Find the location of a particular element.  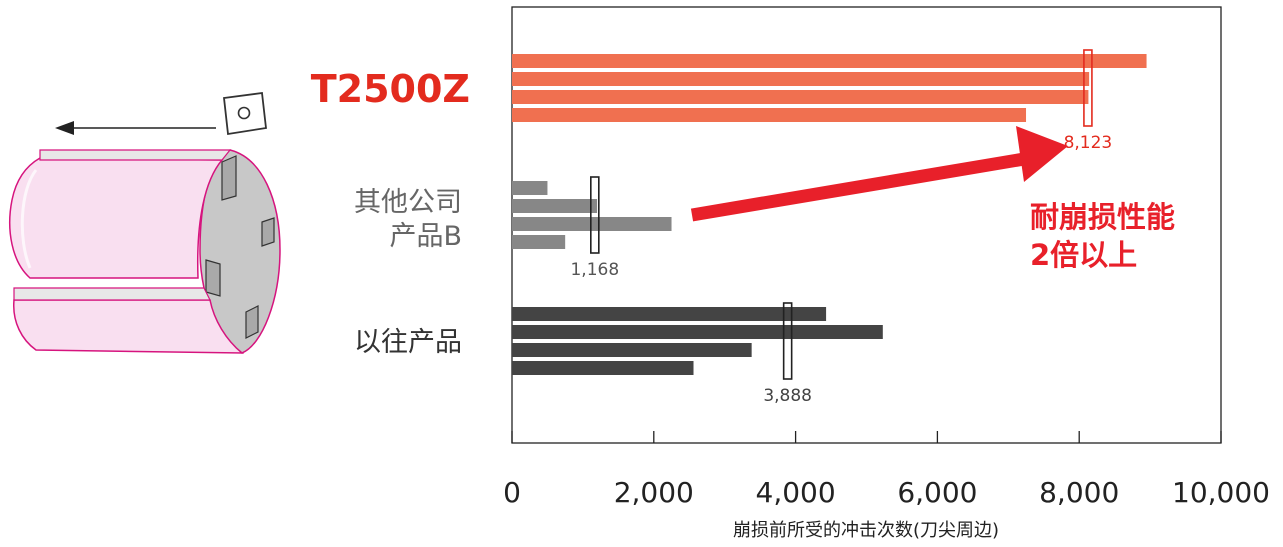

tick-marks is located at coordinates (866, 437).